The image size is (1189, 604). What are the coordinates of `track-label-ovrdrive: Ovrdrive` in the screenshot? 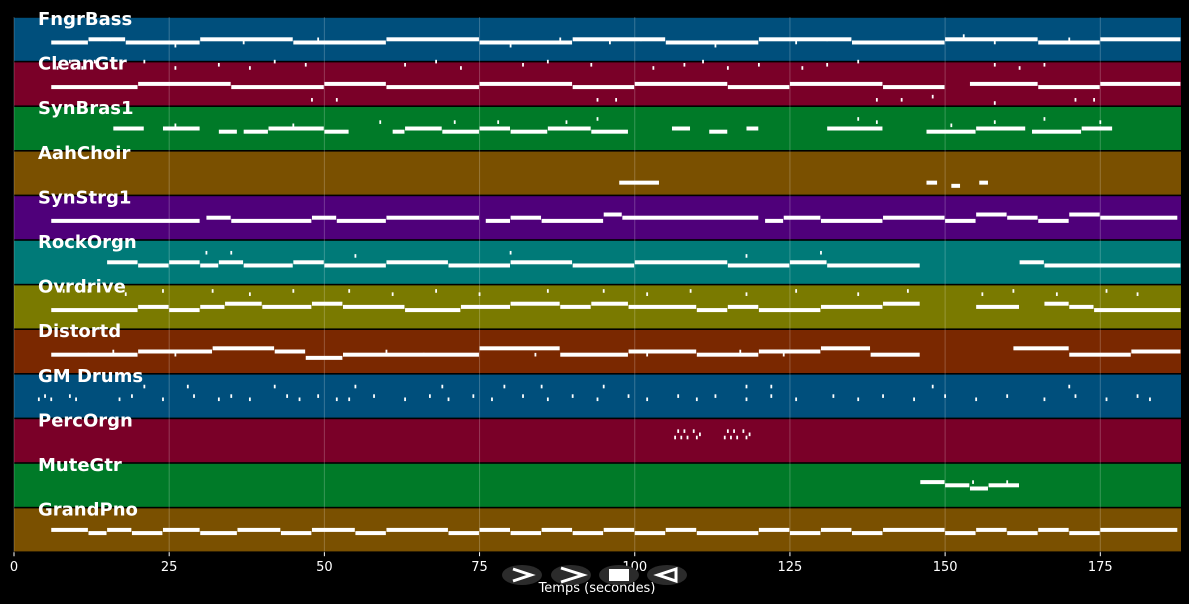 It's located at (82, 287).